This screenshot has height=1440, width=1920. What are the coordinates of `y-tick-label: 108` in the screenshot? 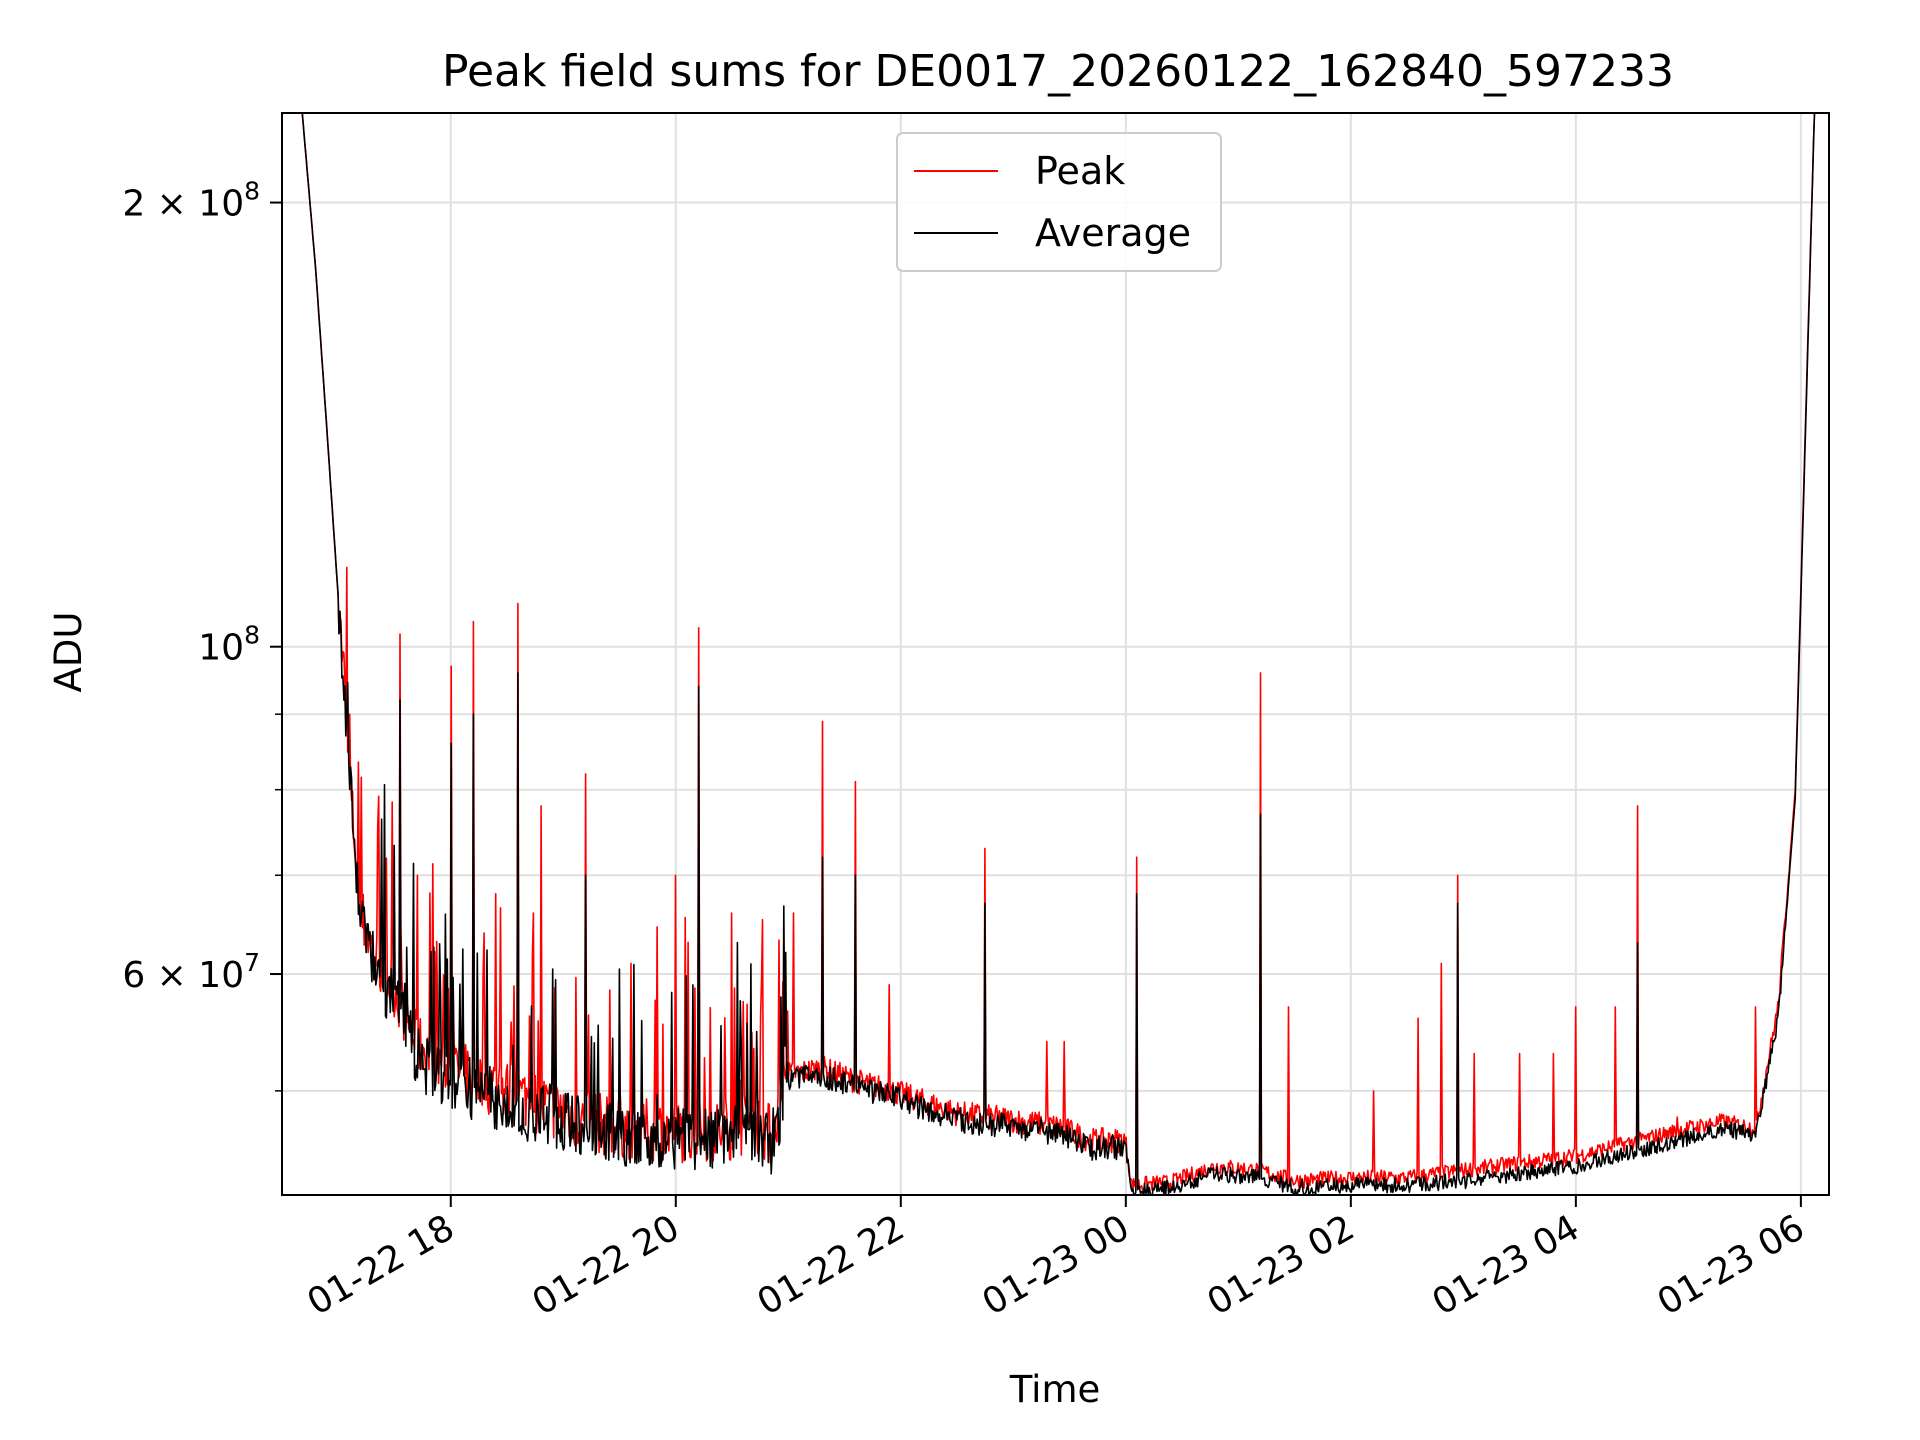 It's located at (229, 645).